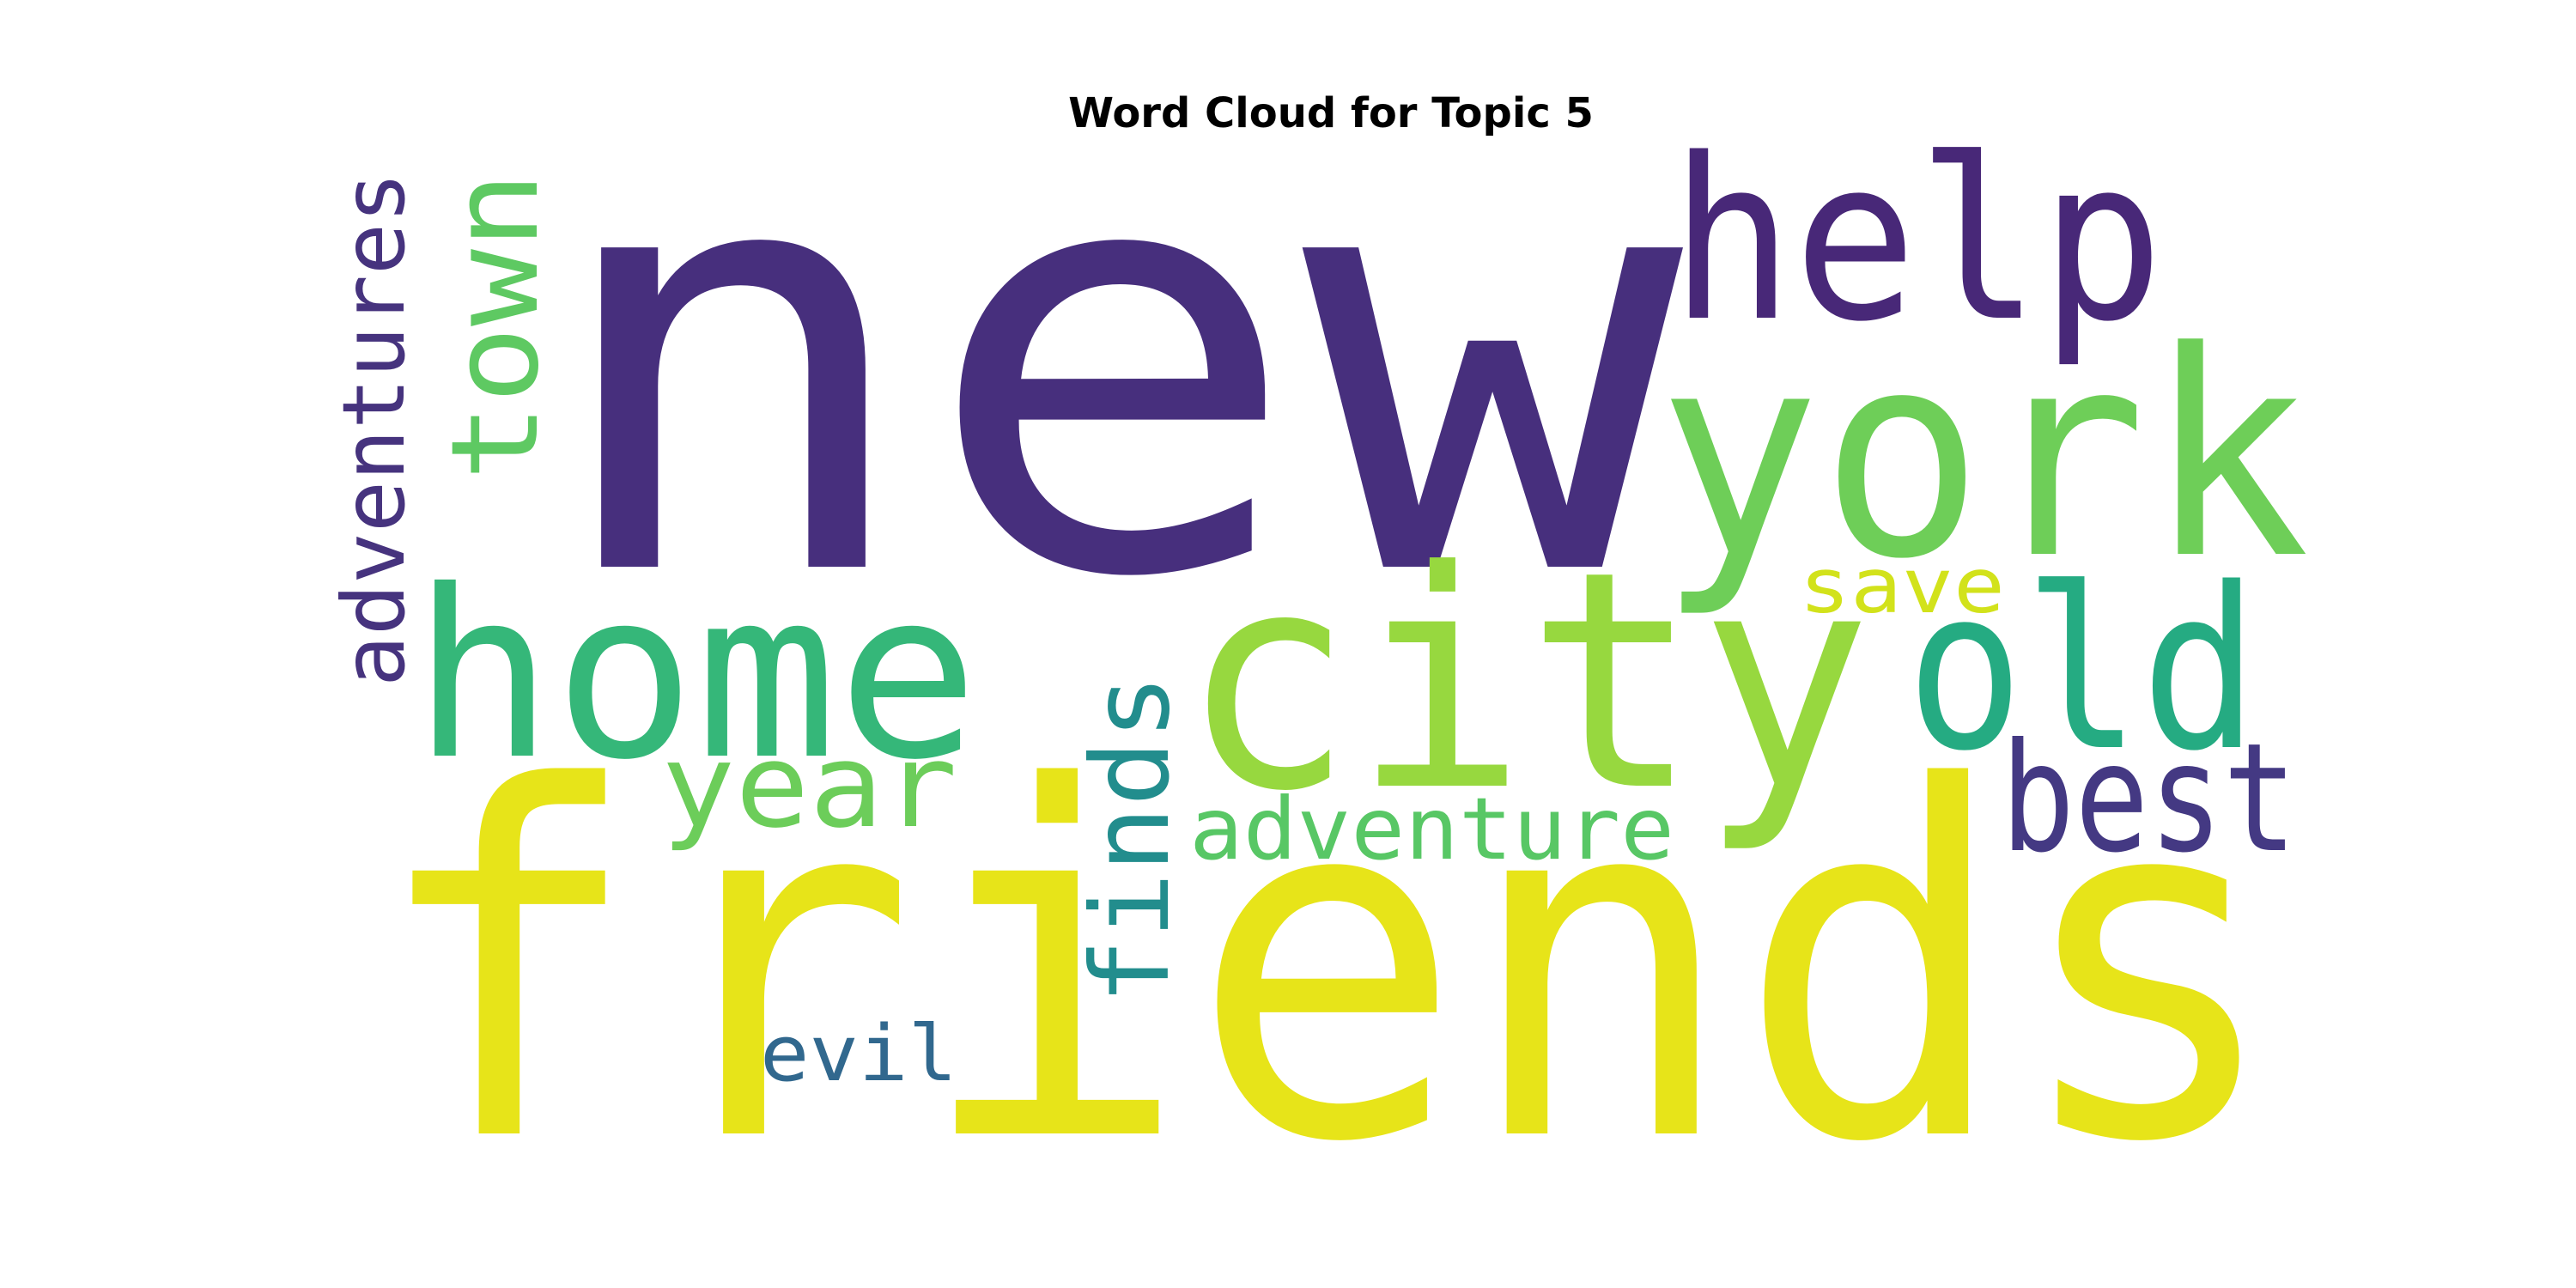 The image size is (2576, 1288). What do you see at coordinates (1131, 839) in the screenshot?
I see `word-finds: finds` at bounding box center [1131, 839].